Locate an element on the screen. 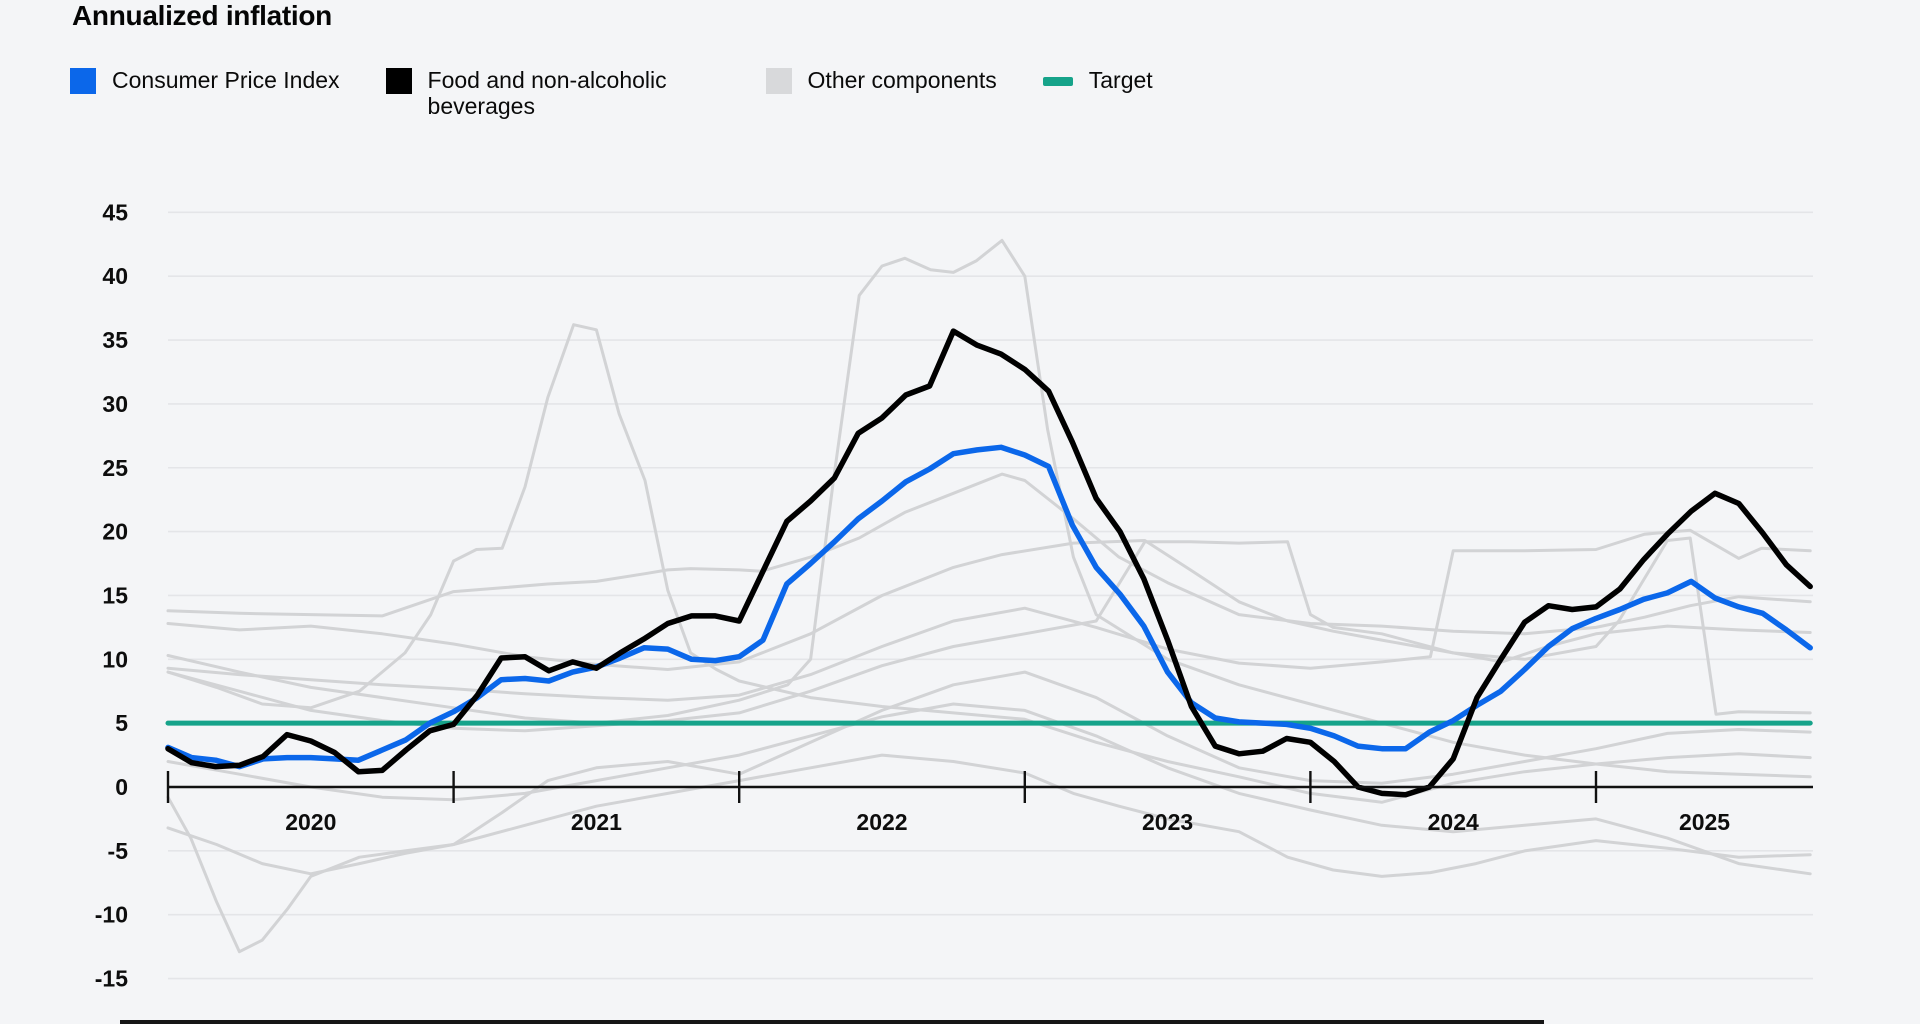  x-tick-label-2022: 2022 is located at coordinates (881, 822).